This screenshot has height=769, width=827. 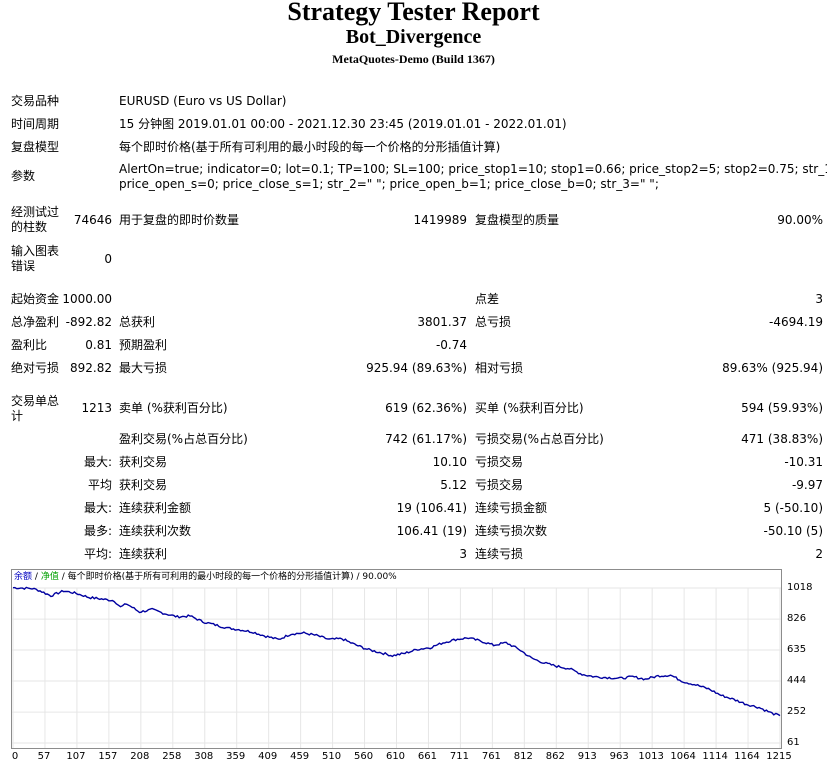 What do you see at coordinates (431, 508) in the screenshot?
I see `max-cons-wins-value: 19 (106.41)` at bounding box center [431, 508].